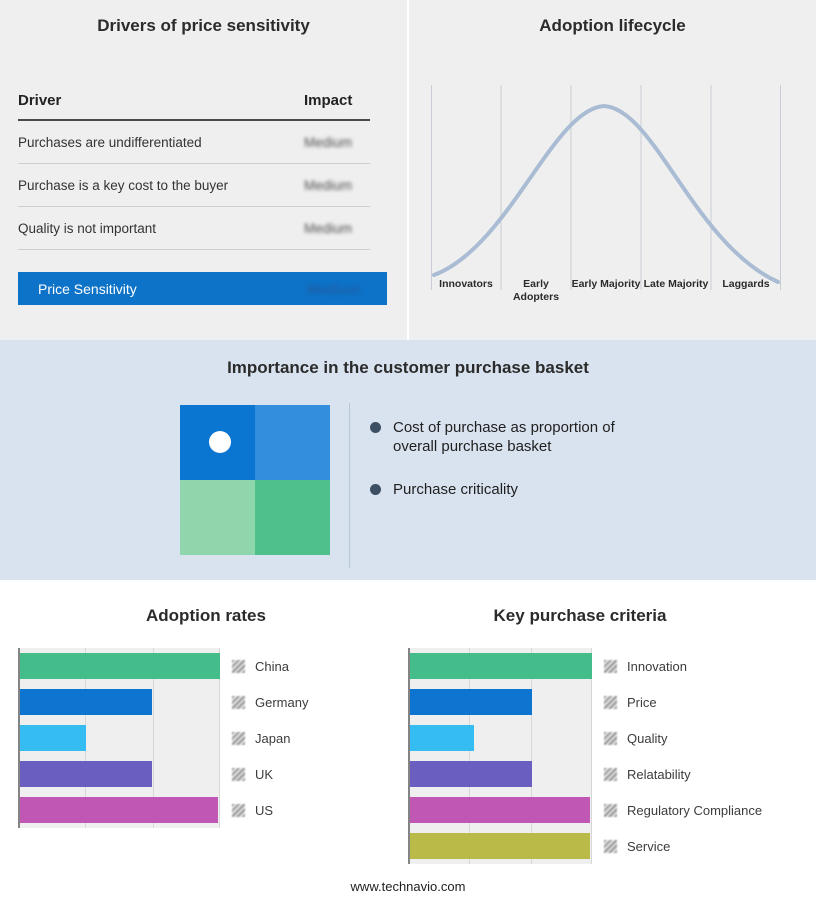 Image resolution: width=816 pixels, height=902 pixels. I want to click on column-header-driver: Driver, so click(40, 100).